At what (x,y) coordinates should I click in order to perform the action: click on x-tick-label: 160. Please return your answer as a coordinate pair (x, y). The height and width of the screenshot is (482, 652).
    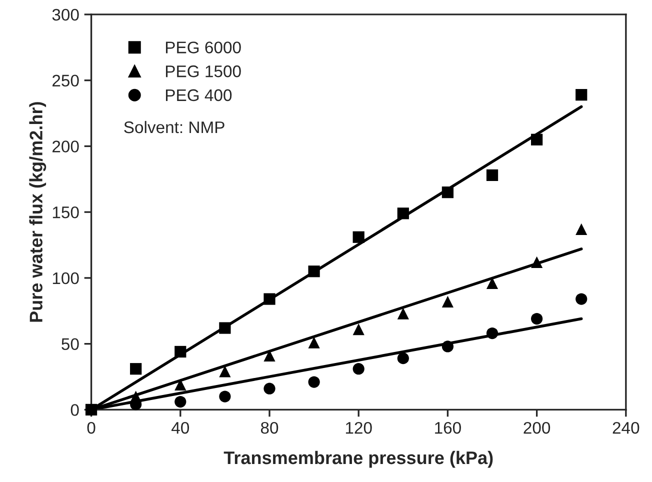
    Looking at the image, I should click on (448, 428).